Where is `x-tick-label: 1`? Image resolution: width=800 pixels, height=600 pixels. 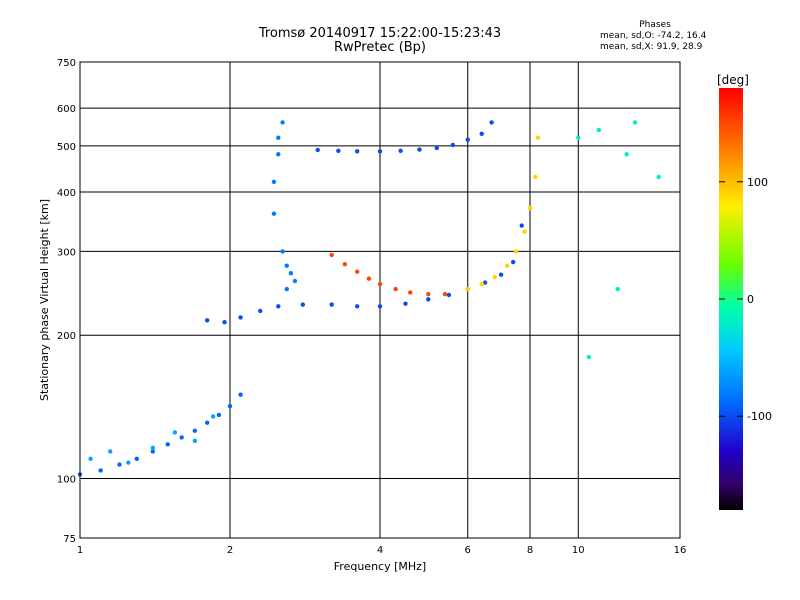
x-tick-label: 1 is located at coordinates (80, 550).